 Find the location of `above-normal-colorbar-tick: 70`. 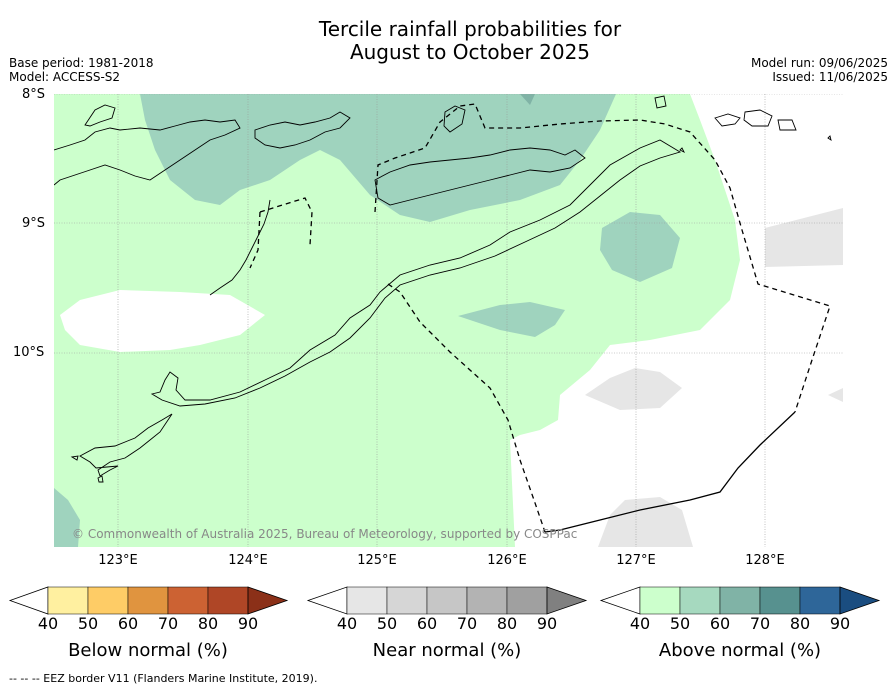

above-normal-colorbar-tick: 70 is located at coordinates (760, 623).